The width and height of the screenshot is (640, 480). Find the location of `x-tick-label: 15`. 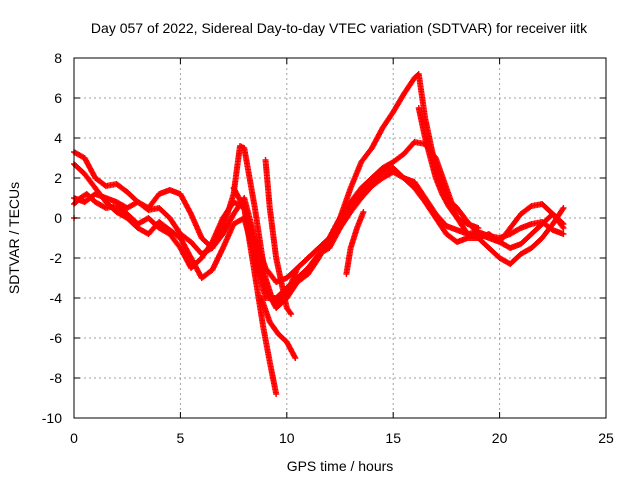

x-tick-label: 15 is located at coordinates (393, 438).